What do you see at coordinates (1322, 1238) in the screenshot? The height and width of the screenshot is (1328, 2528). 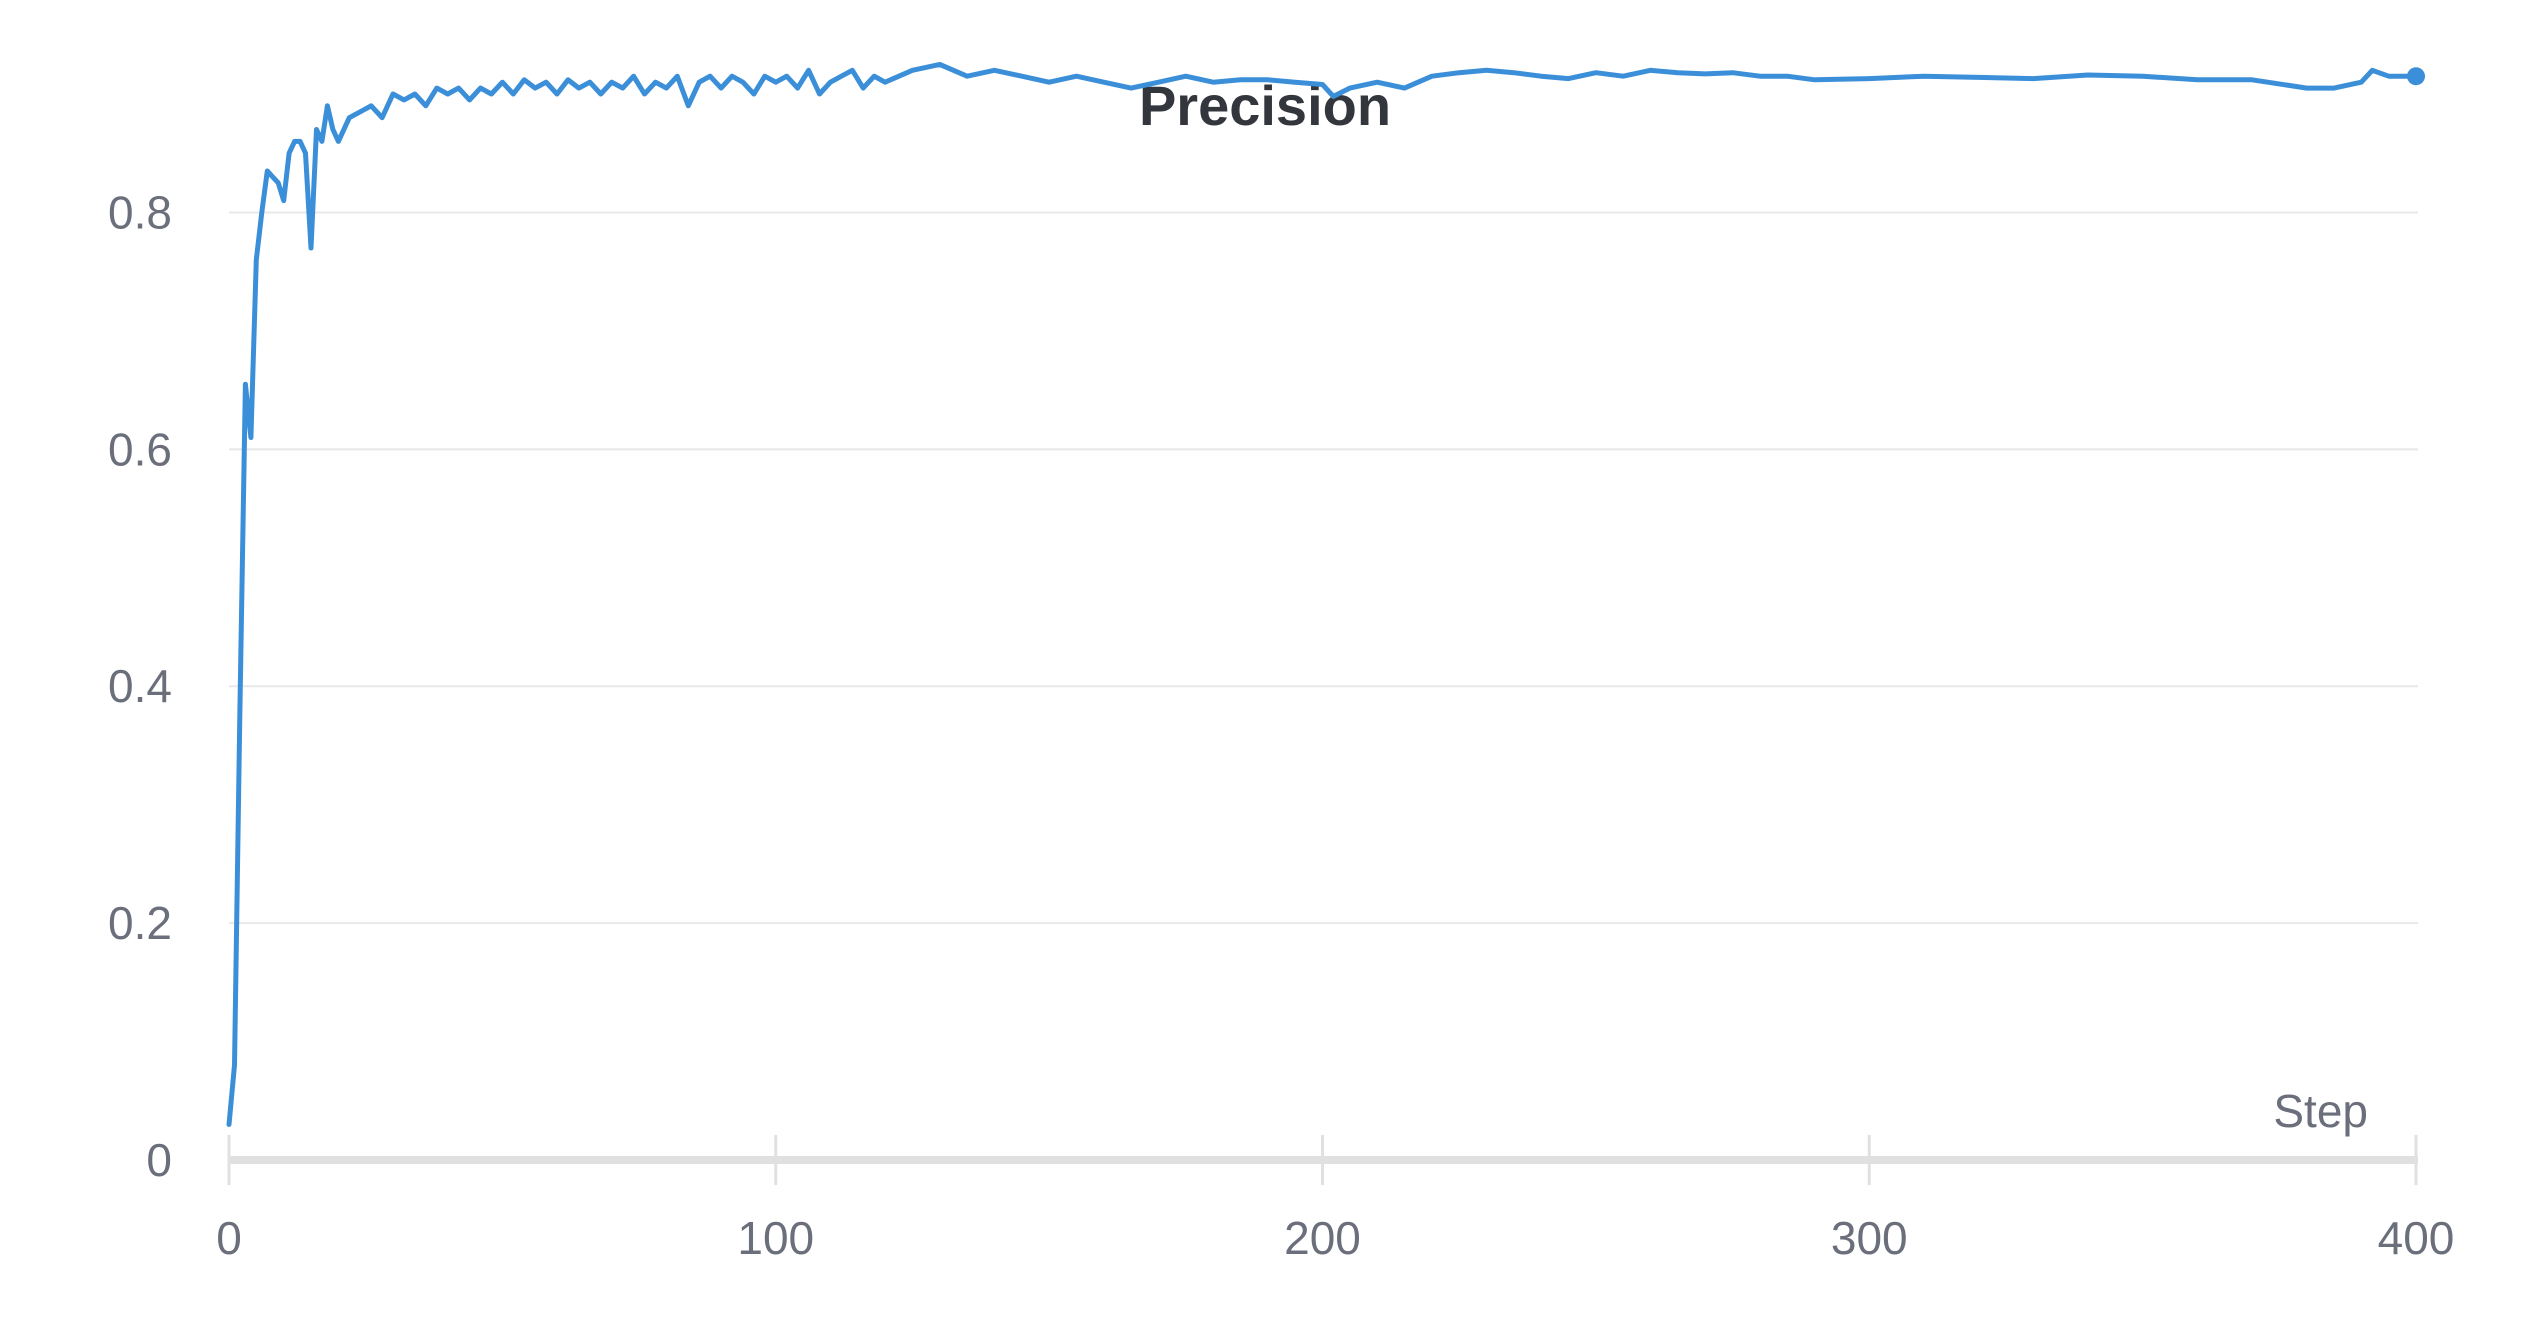 I see `x-tick-label: 200` at bounding box center [1322, 1238].